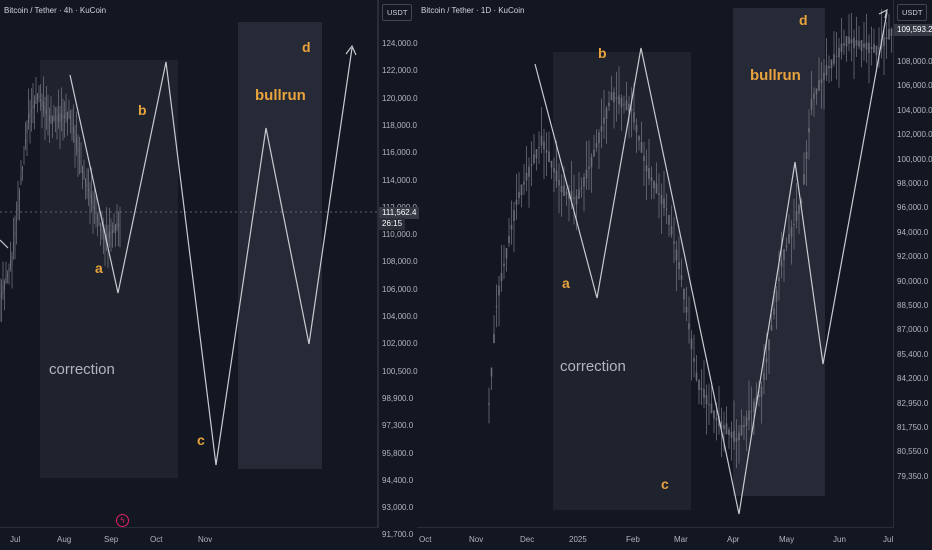 The height and width of the screenshot is (550, 932). I want to click on lightning-icon: ϟ, so click(122, 520).